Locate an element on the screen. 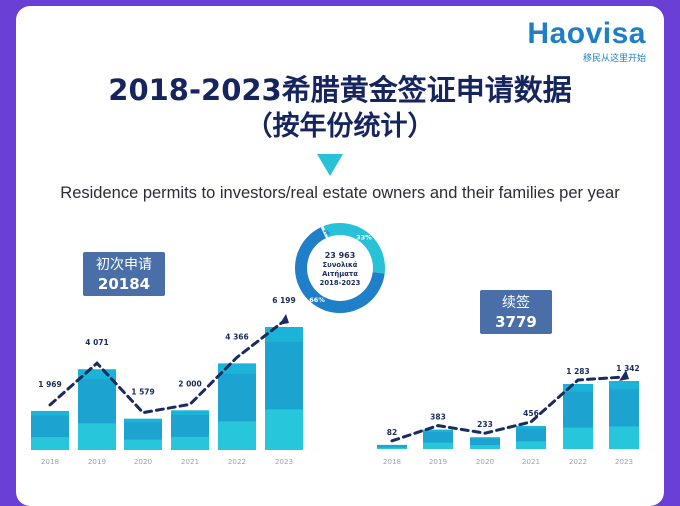  donut-caption: Συνολικά is located at coordinates (340, 265).